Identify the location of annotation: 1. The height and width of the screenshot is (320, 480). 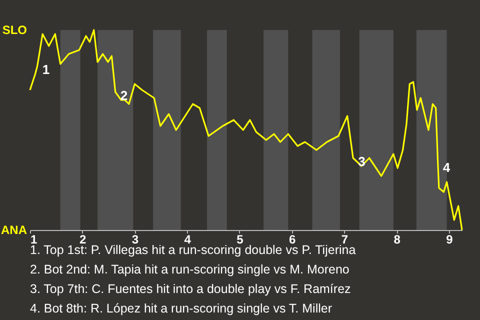
(46, 69).